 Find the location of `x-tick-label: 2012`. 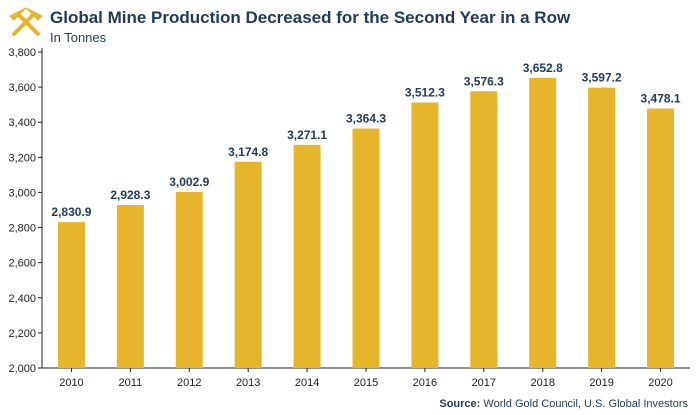

x-tick-label: 2012 is located at coordinates (189, 383).